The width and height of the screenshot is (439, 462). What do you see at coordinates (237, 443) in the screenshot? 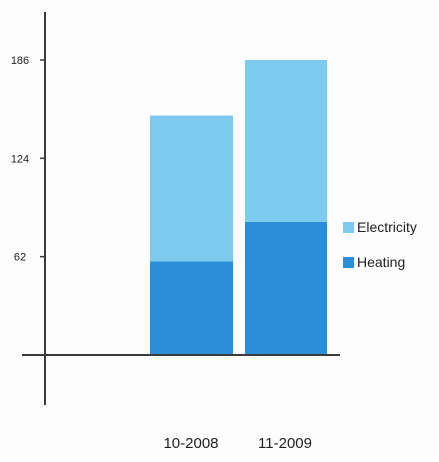
I see `x-tick-labels: 10-2008 11-2009` at bounding box center [237, 443].